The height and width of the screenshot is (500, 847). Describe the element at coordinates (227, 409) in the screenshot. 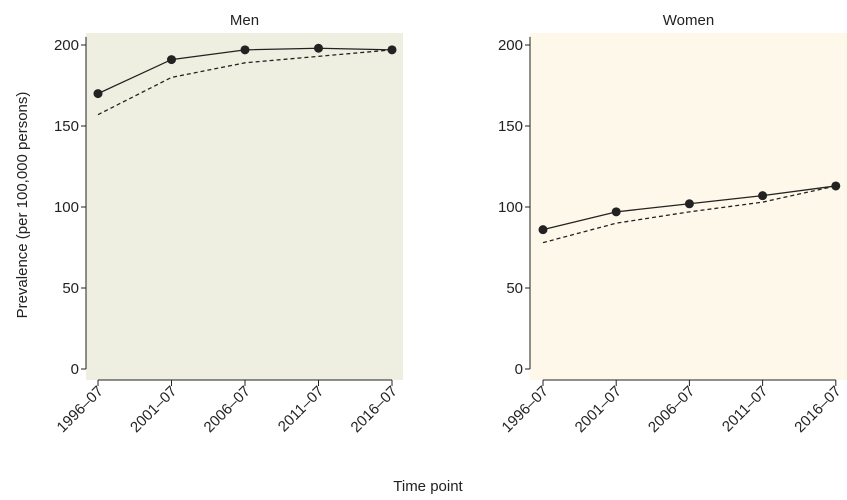

I see `x-tick-label-men-2: 2006–07` at that location.